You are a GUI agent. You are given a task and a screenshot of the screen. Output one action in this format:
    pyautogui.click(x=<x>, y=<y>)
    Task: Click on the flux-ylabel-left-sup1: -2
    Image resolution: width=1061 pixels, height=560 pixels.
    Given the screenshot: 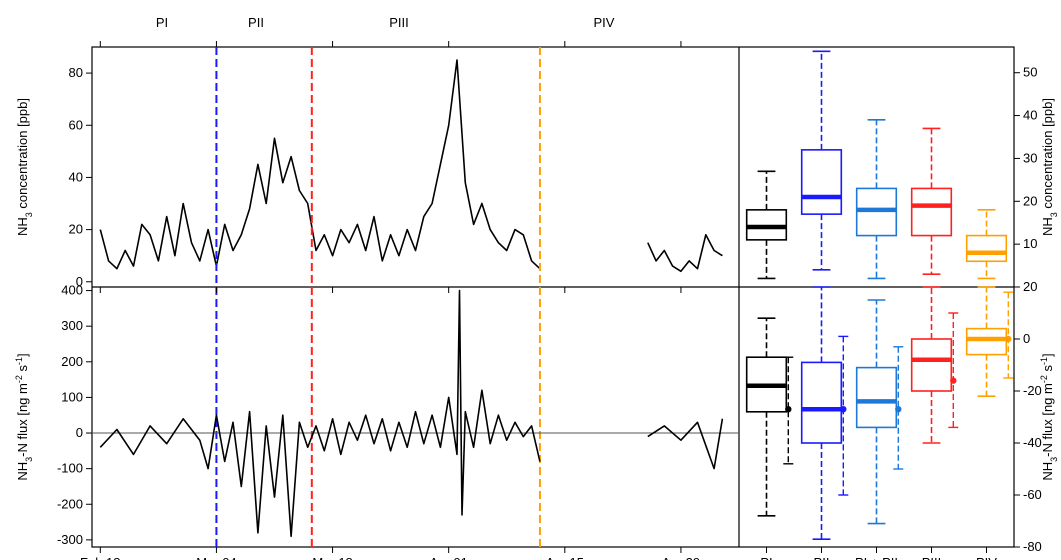 What is the action you would take?
    pyautogui.click(x=19, y=379)
    